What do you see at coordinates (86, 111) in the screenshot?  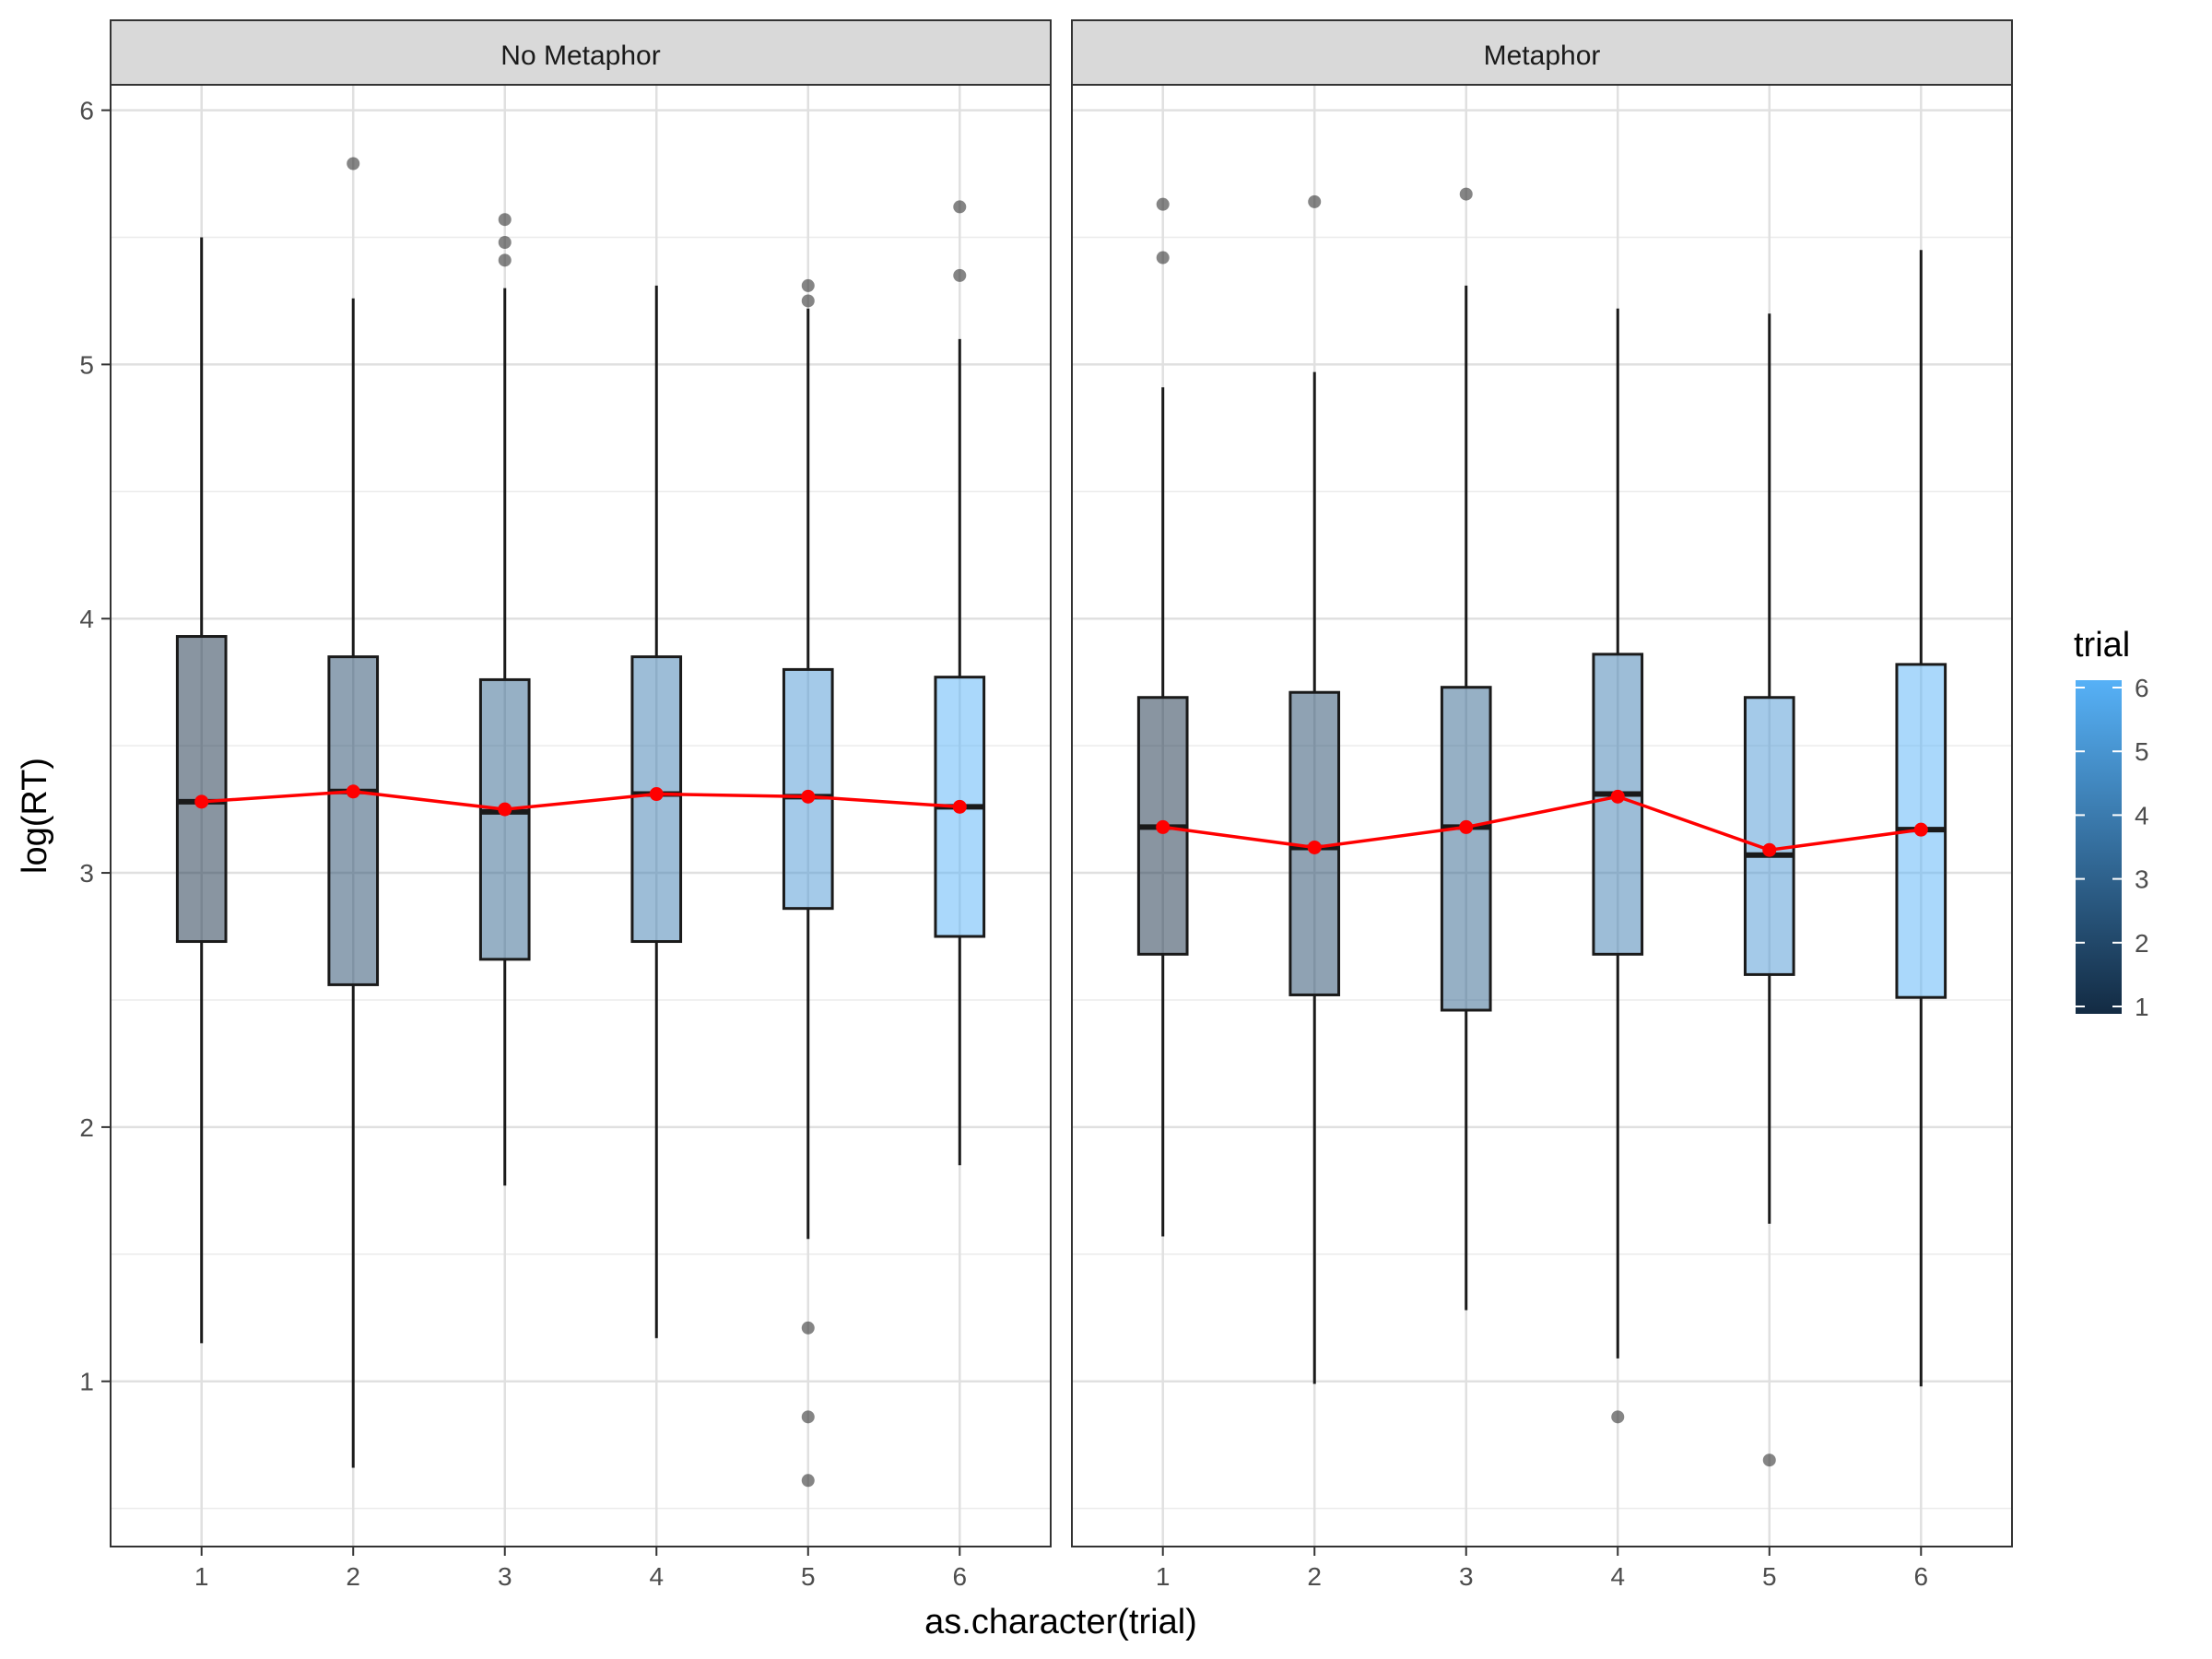 I see `y-tick-label: 6` at bounding box center [86, 111].